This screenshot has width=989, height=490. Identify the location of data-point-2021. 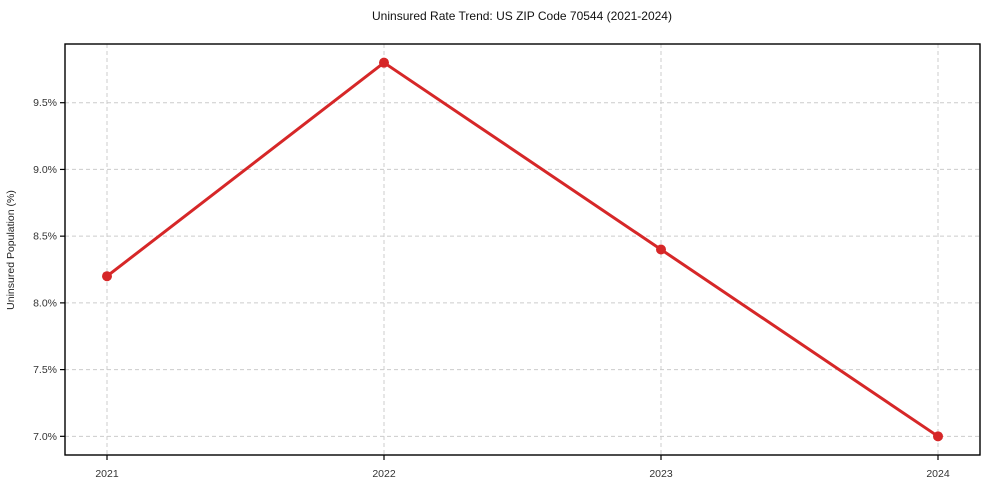
(107, 276).